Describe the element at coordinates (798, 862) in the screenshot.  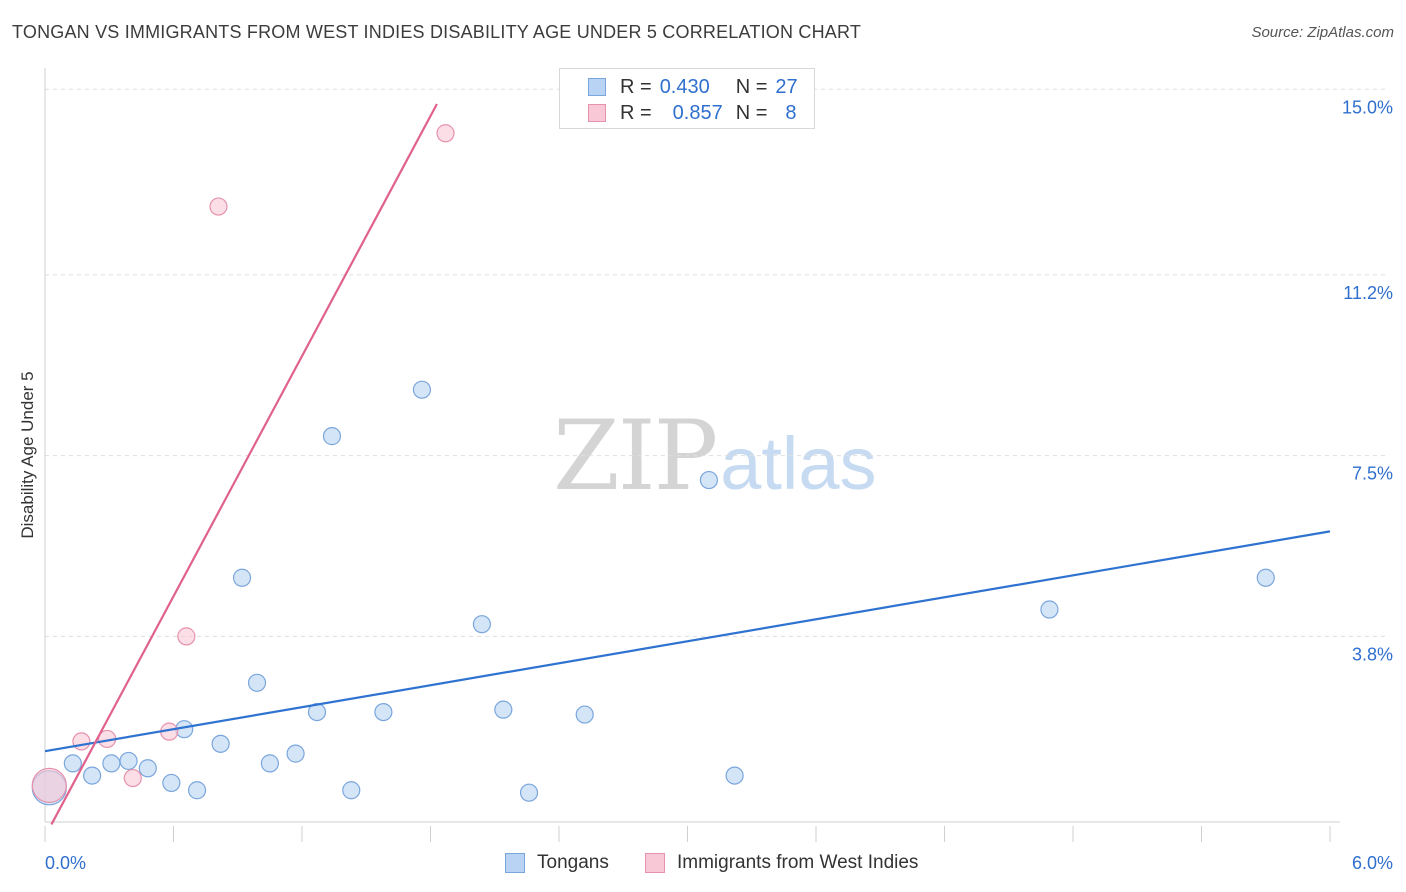
I see `legend-label: Immigrants from West Indies` at that location.